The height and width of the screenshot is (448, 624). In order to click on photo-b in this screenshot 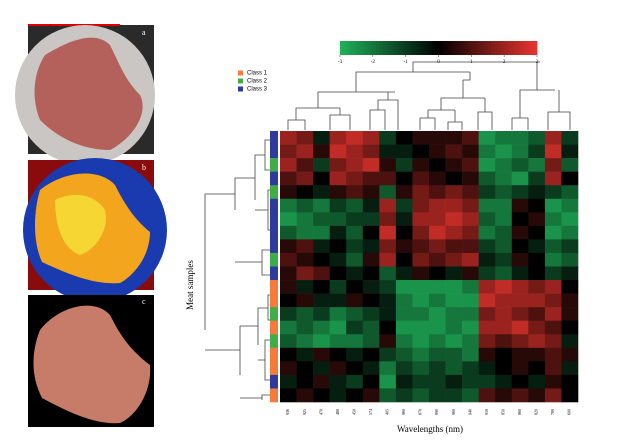, I will do `click(95, 230)`.